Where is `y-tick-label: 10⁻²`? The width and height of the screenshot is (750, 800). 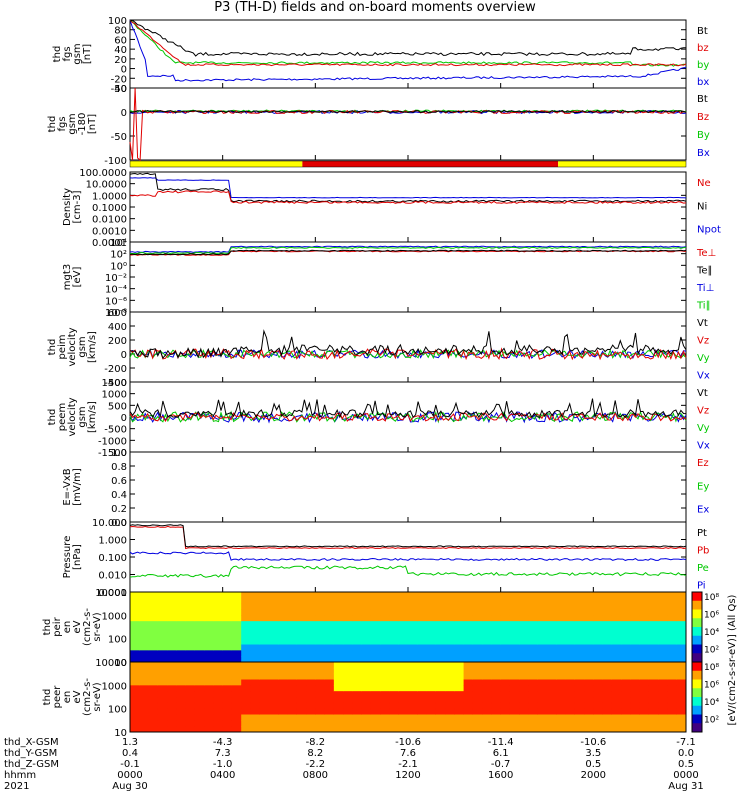 y-tick-label: 10⁻² is located at coordinates (116, 278).